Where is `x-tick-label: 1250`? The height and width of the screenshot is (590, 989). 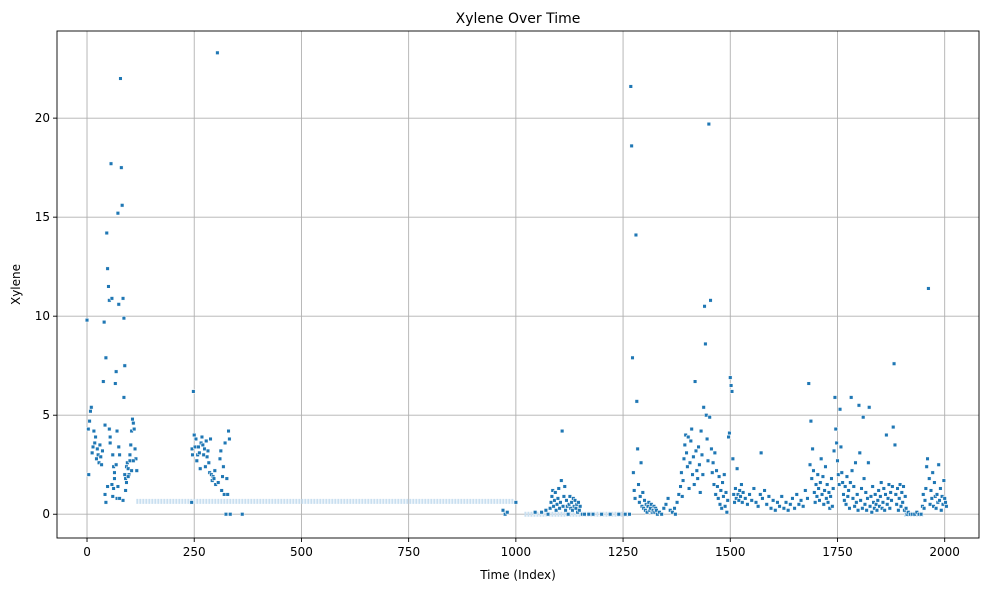 x-tick-label: 1250 is located at coordinates (623, 552).